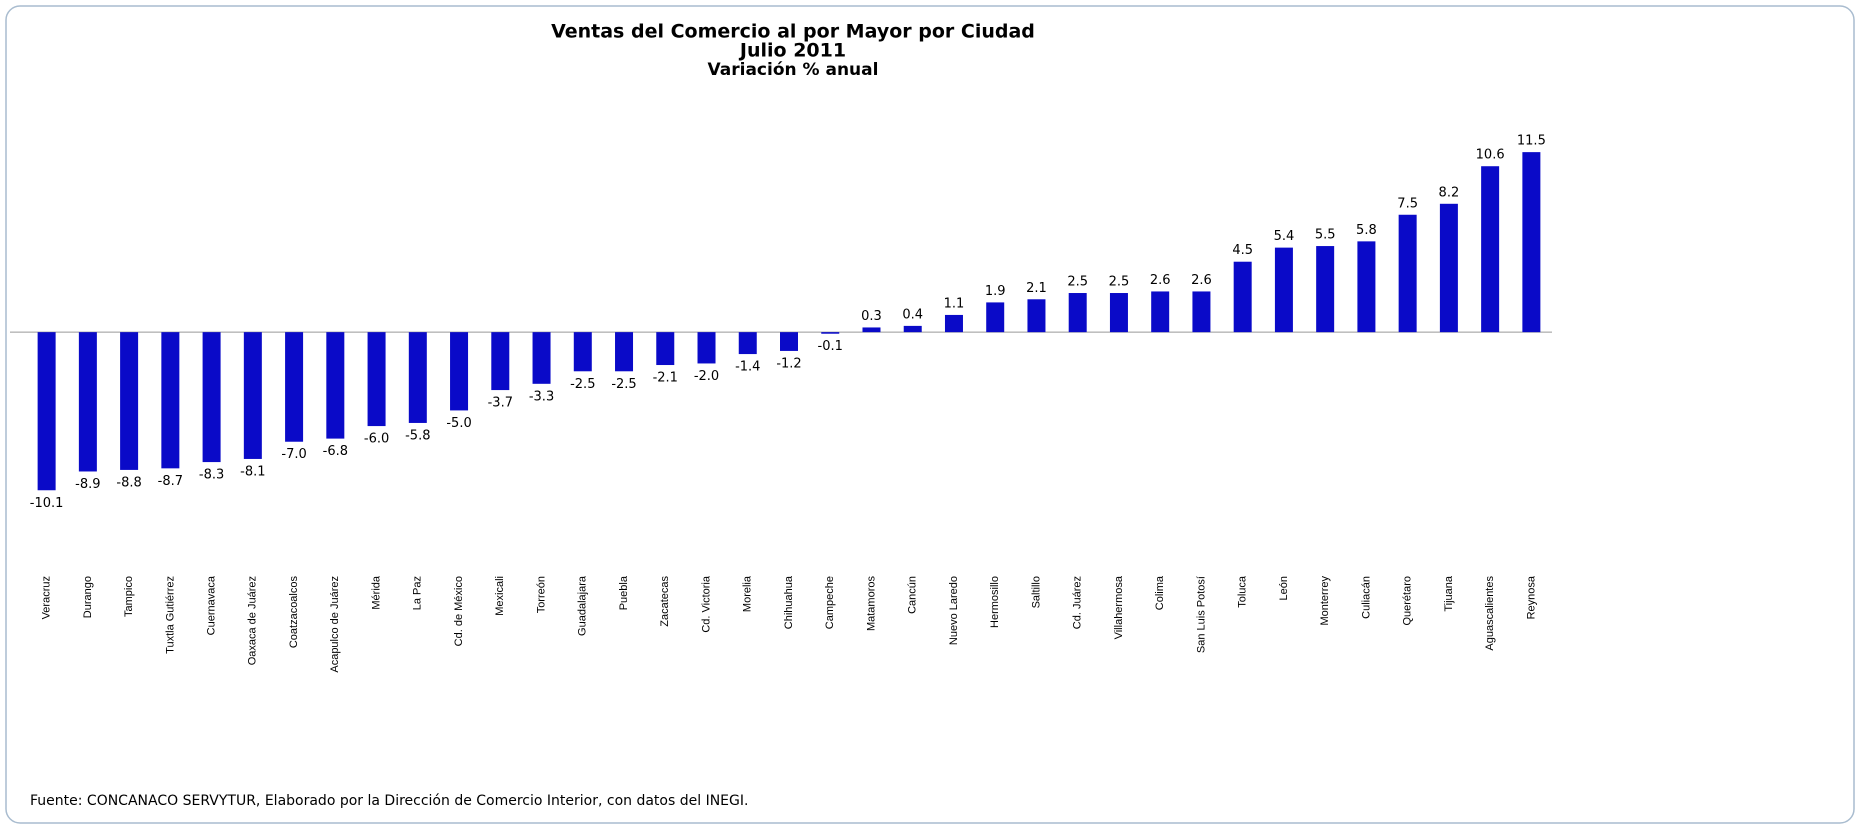 This screenshot has height=829, width=1860. I want to click on x-tick-label: Mexicali, so click(500, 596).